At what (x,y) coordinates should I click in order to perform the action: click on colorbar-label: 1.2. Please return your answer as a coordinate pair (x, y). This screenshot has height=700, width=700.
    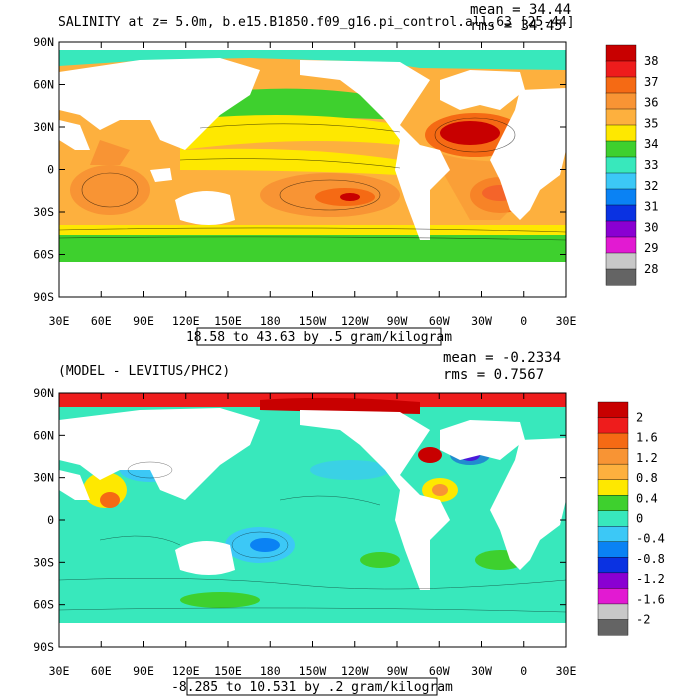
    Looking at the image, I should click on (647, 458).